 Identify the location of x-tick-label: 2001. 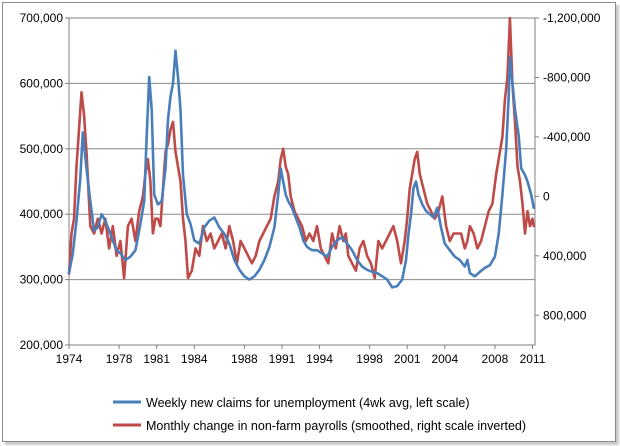
(407, 359).